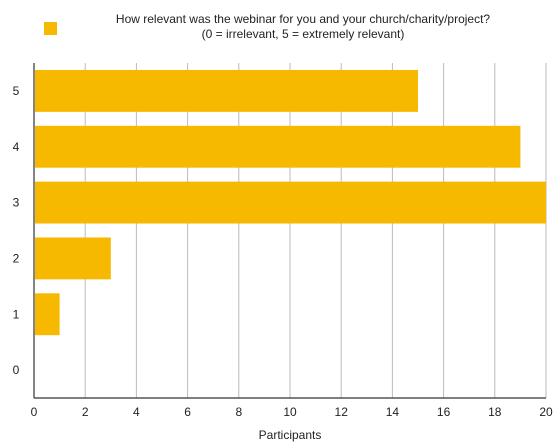 This screenshot has height=444, width=558. I want to click on x-tick-labels: 0 2 4 6 8 10 12 14 16 18 20, so click(292, 412).